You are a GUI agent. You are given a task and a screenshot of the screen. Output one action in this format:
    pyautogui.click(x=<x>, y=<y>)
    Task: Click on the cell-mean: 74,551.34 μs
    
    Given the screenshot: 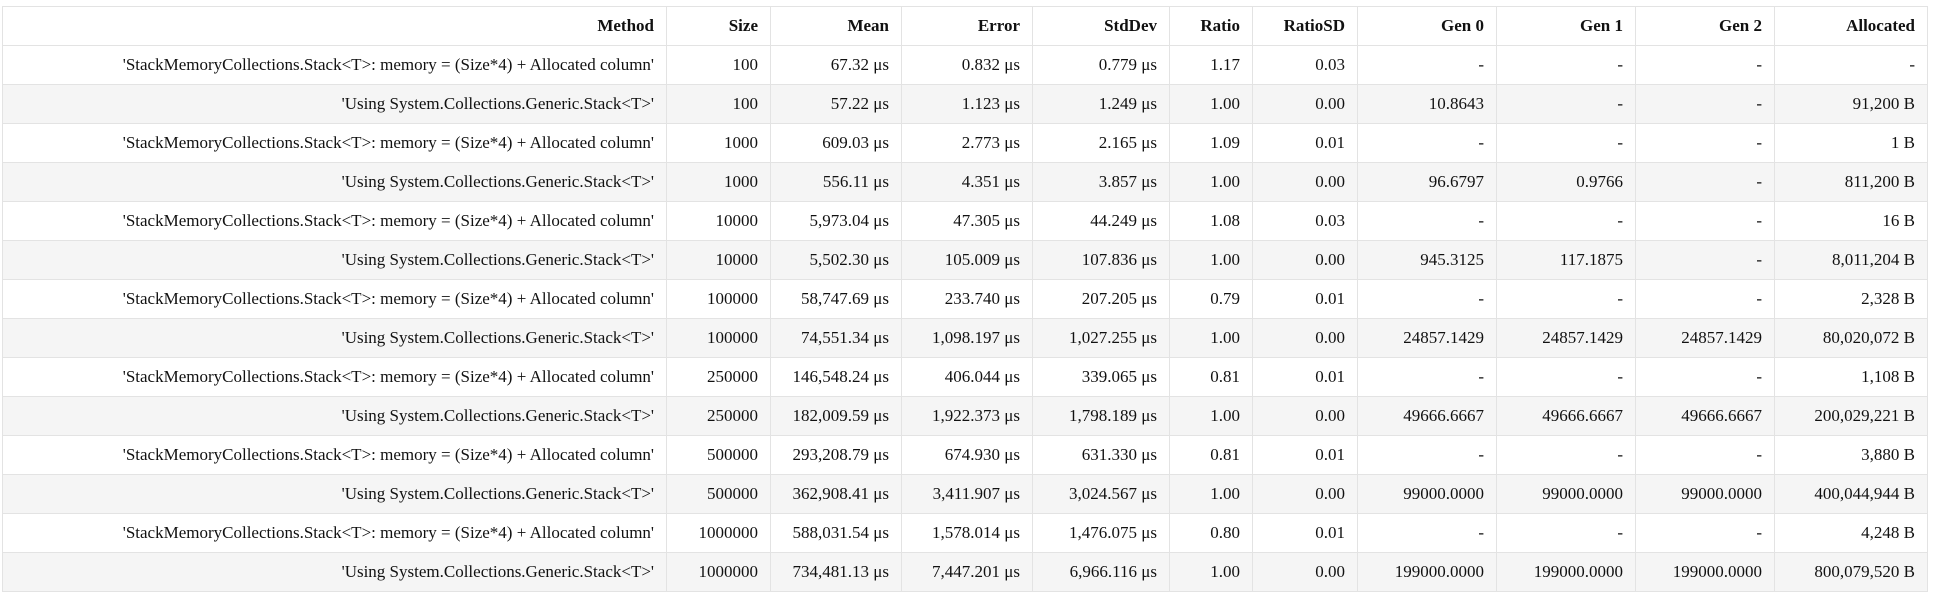 What is the action you would take?
    pyautogui.click(x=836, y=338)
    